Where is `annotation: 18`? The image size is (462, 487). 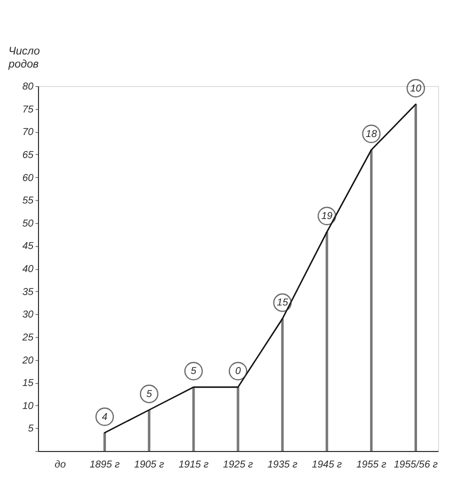 annotation: 18 is located at coordinates (372, 134).